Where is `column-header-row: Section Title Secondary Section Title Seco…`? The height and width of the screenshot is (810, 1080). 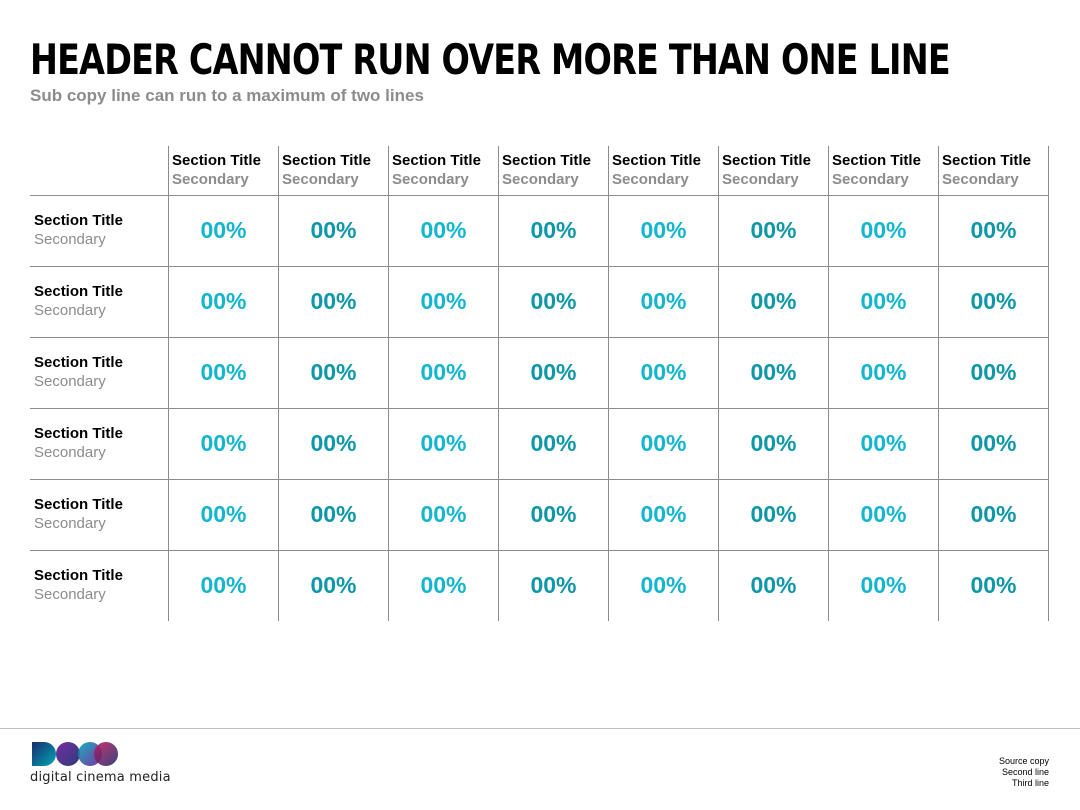
column-header-row: Section Title Secondary Section Title Seco… is located at coordinates (539, 171).